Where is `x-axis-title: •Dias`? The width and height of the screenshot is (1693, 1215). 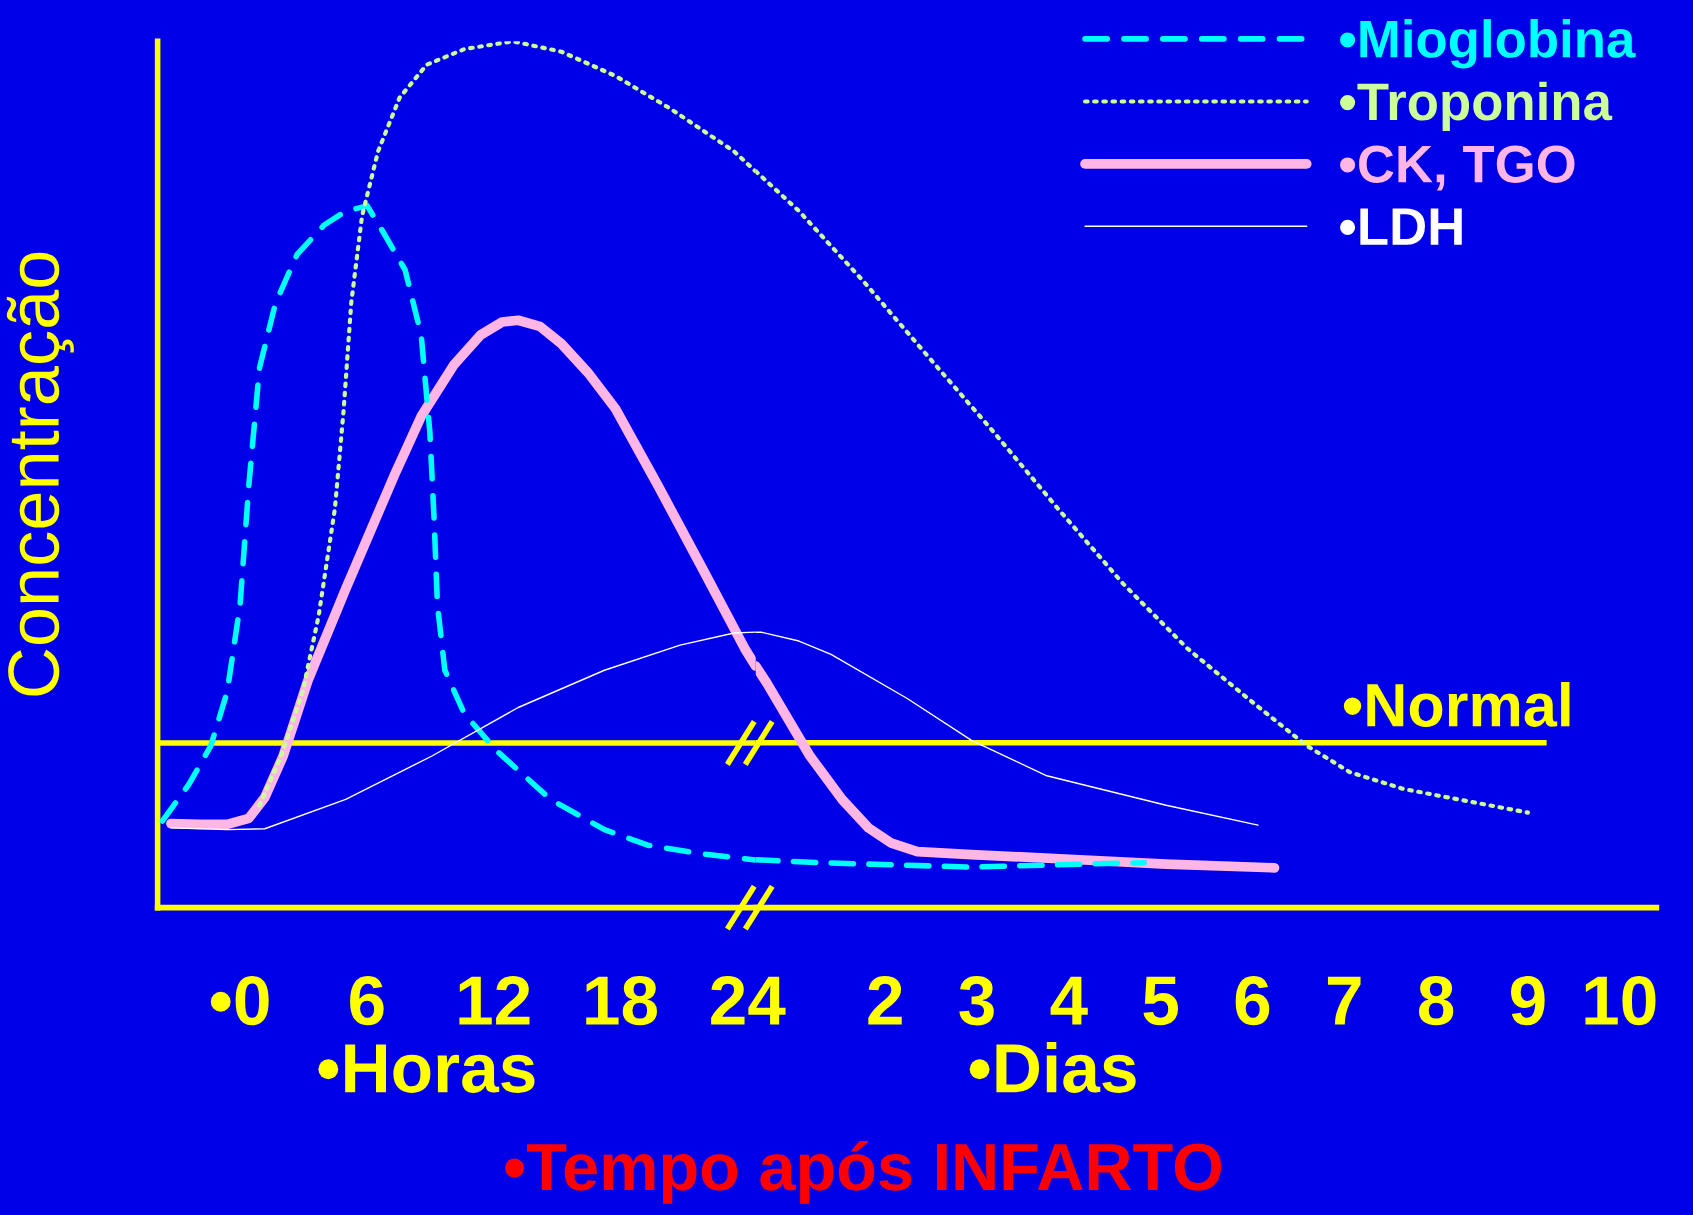
x-axis-title: •Dias is located at coordinates (1052, 1067).